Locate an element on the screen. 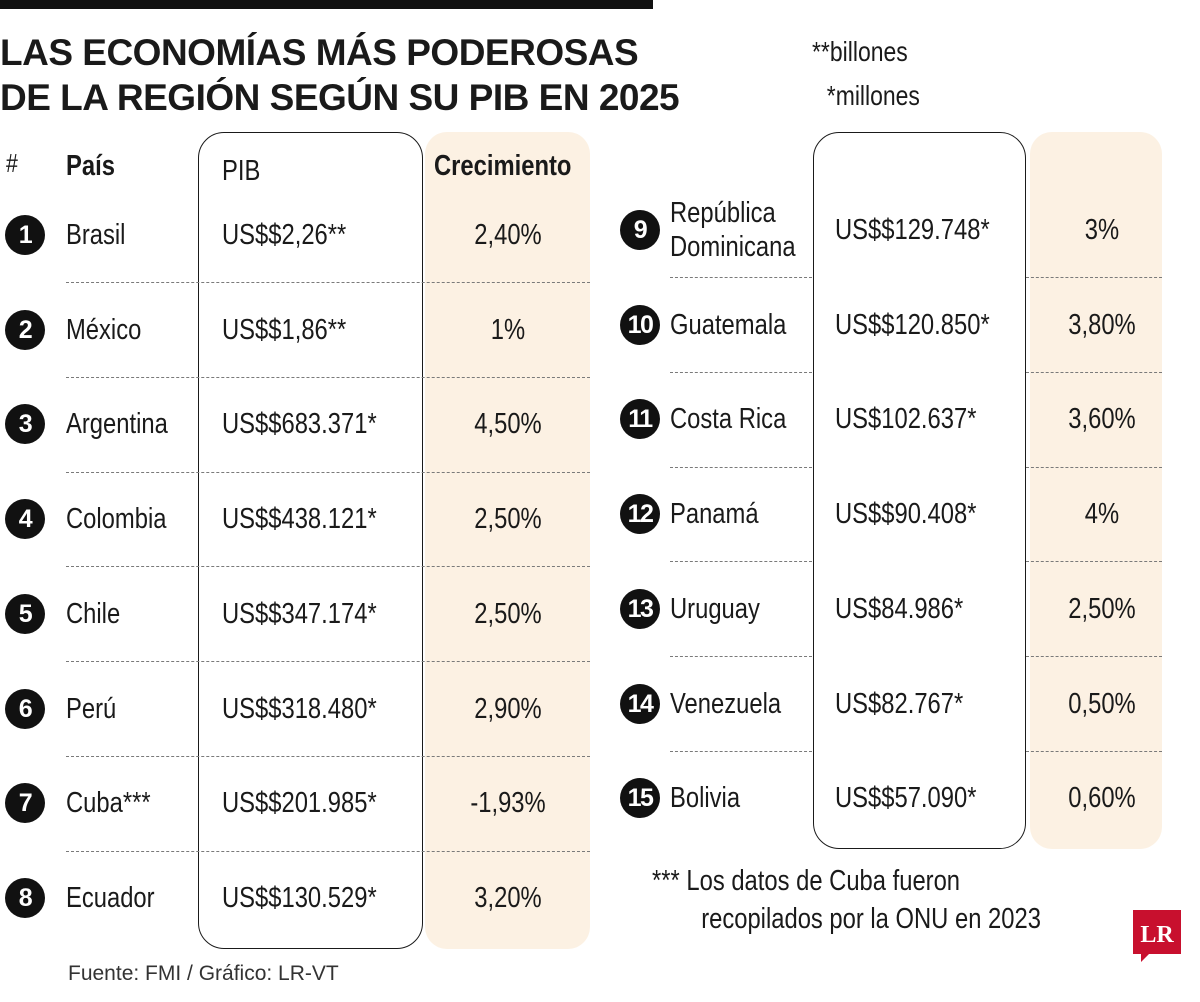  footnote-line-2: recopilados por la ONU en 2023 is located at coordinates (871, 919).